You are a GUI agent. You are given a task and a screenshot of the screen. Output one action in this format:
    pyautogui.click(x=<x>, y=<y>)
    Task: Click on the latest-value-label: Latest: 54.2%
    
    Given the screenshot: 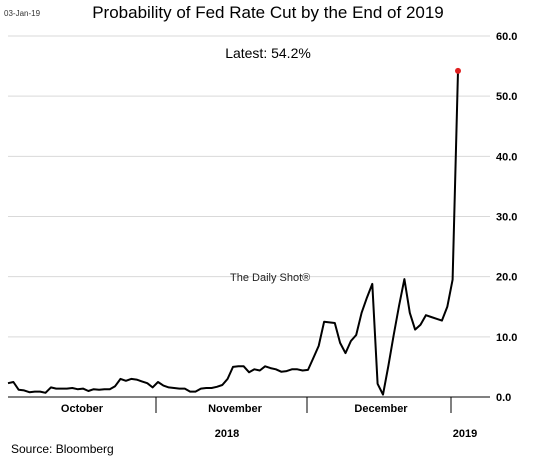 What is the action you would take?
    pyautogui.click(x=268, y=53)
    